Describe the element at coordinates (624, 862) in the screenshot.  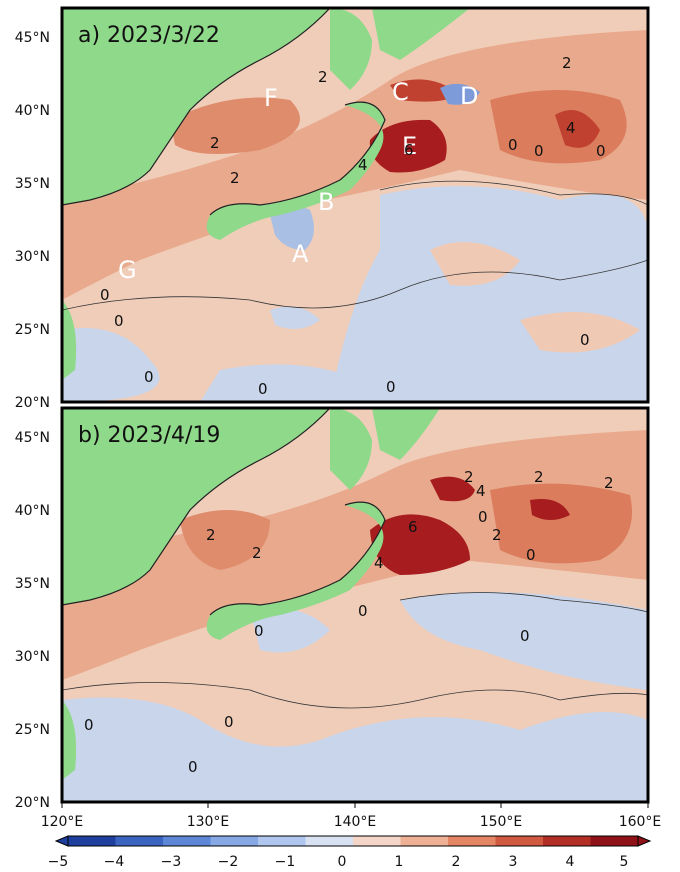
I see `colorbar-tick-label: 5` at that location.